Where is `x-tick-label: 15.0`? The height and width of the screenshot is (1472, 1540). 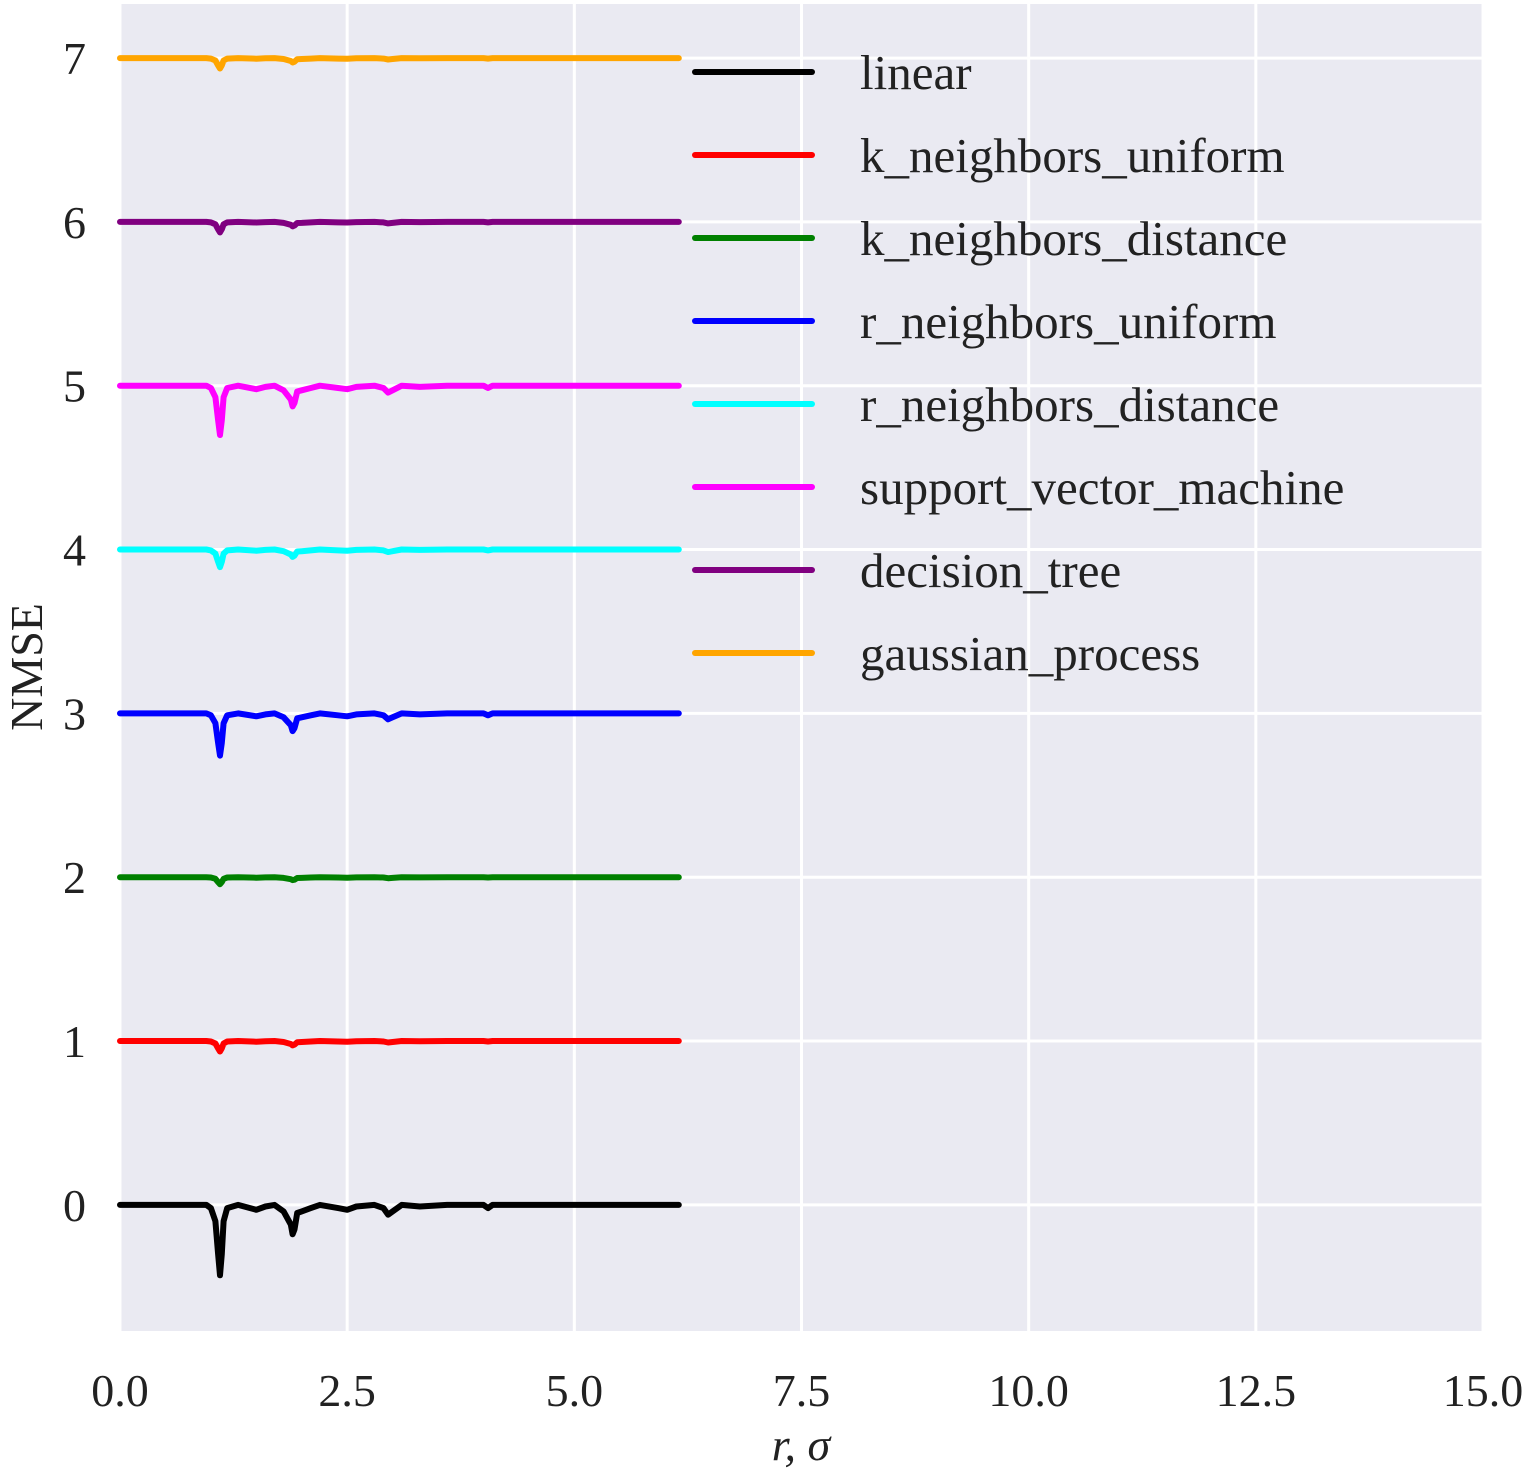 x-tick-label: 15.0 is located at coordinates (1483, 1390).